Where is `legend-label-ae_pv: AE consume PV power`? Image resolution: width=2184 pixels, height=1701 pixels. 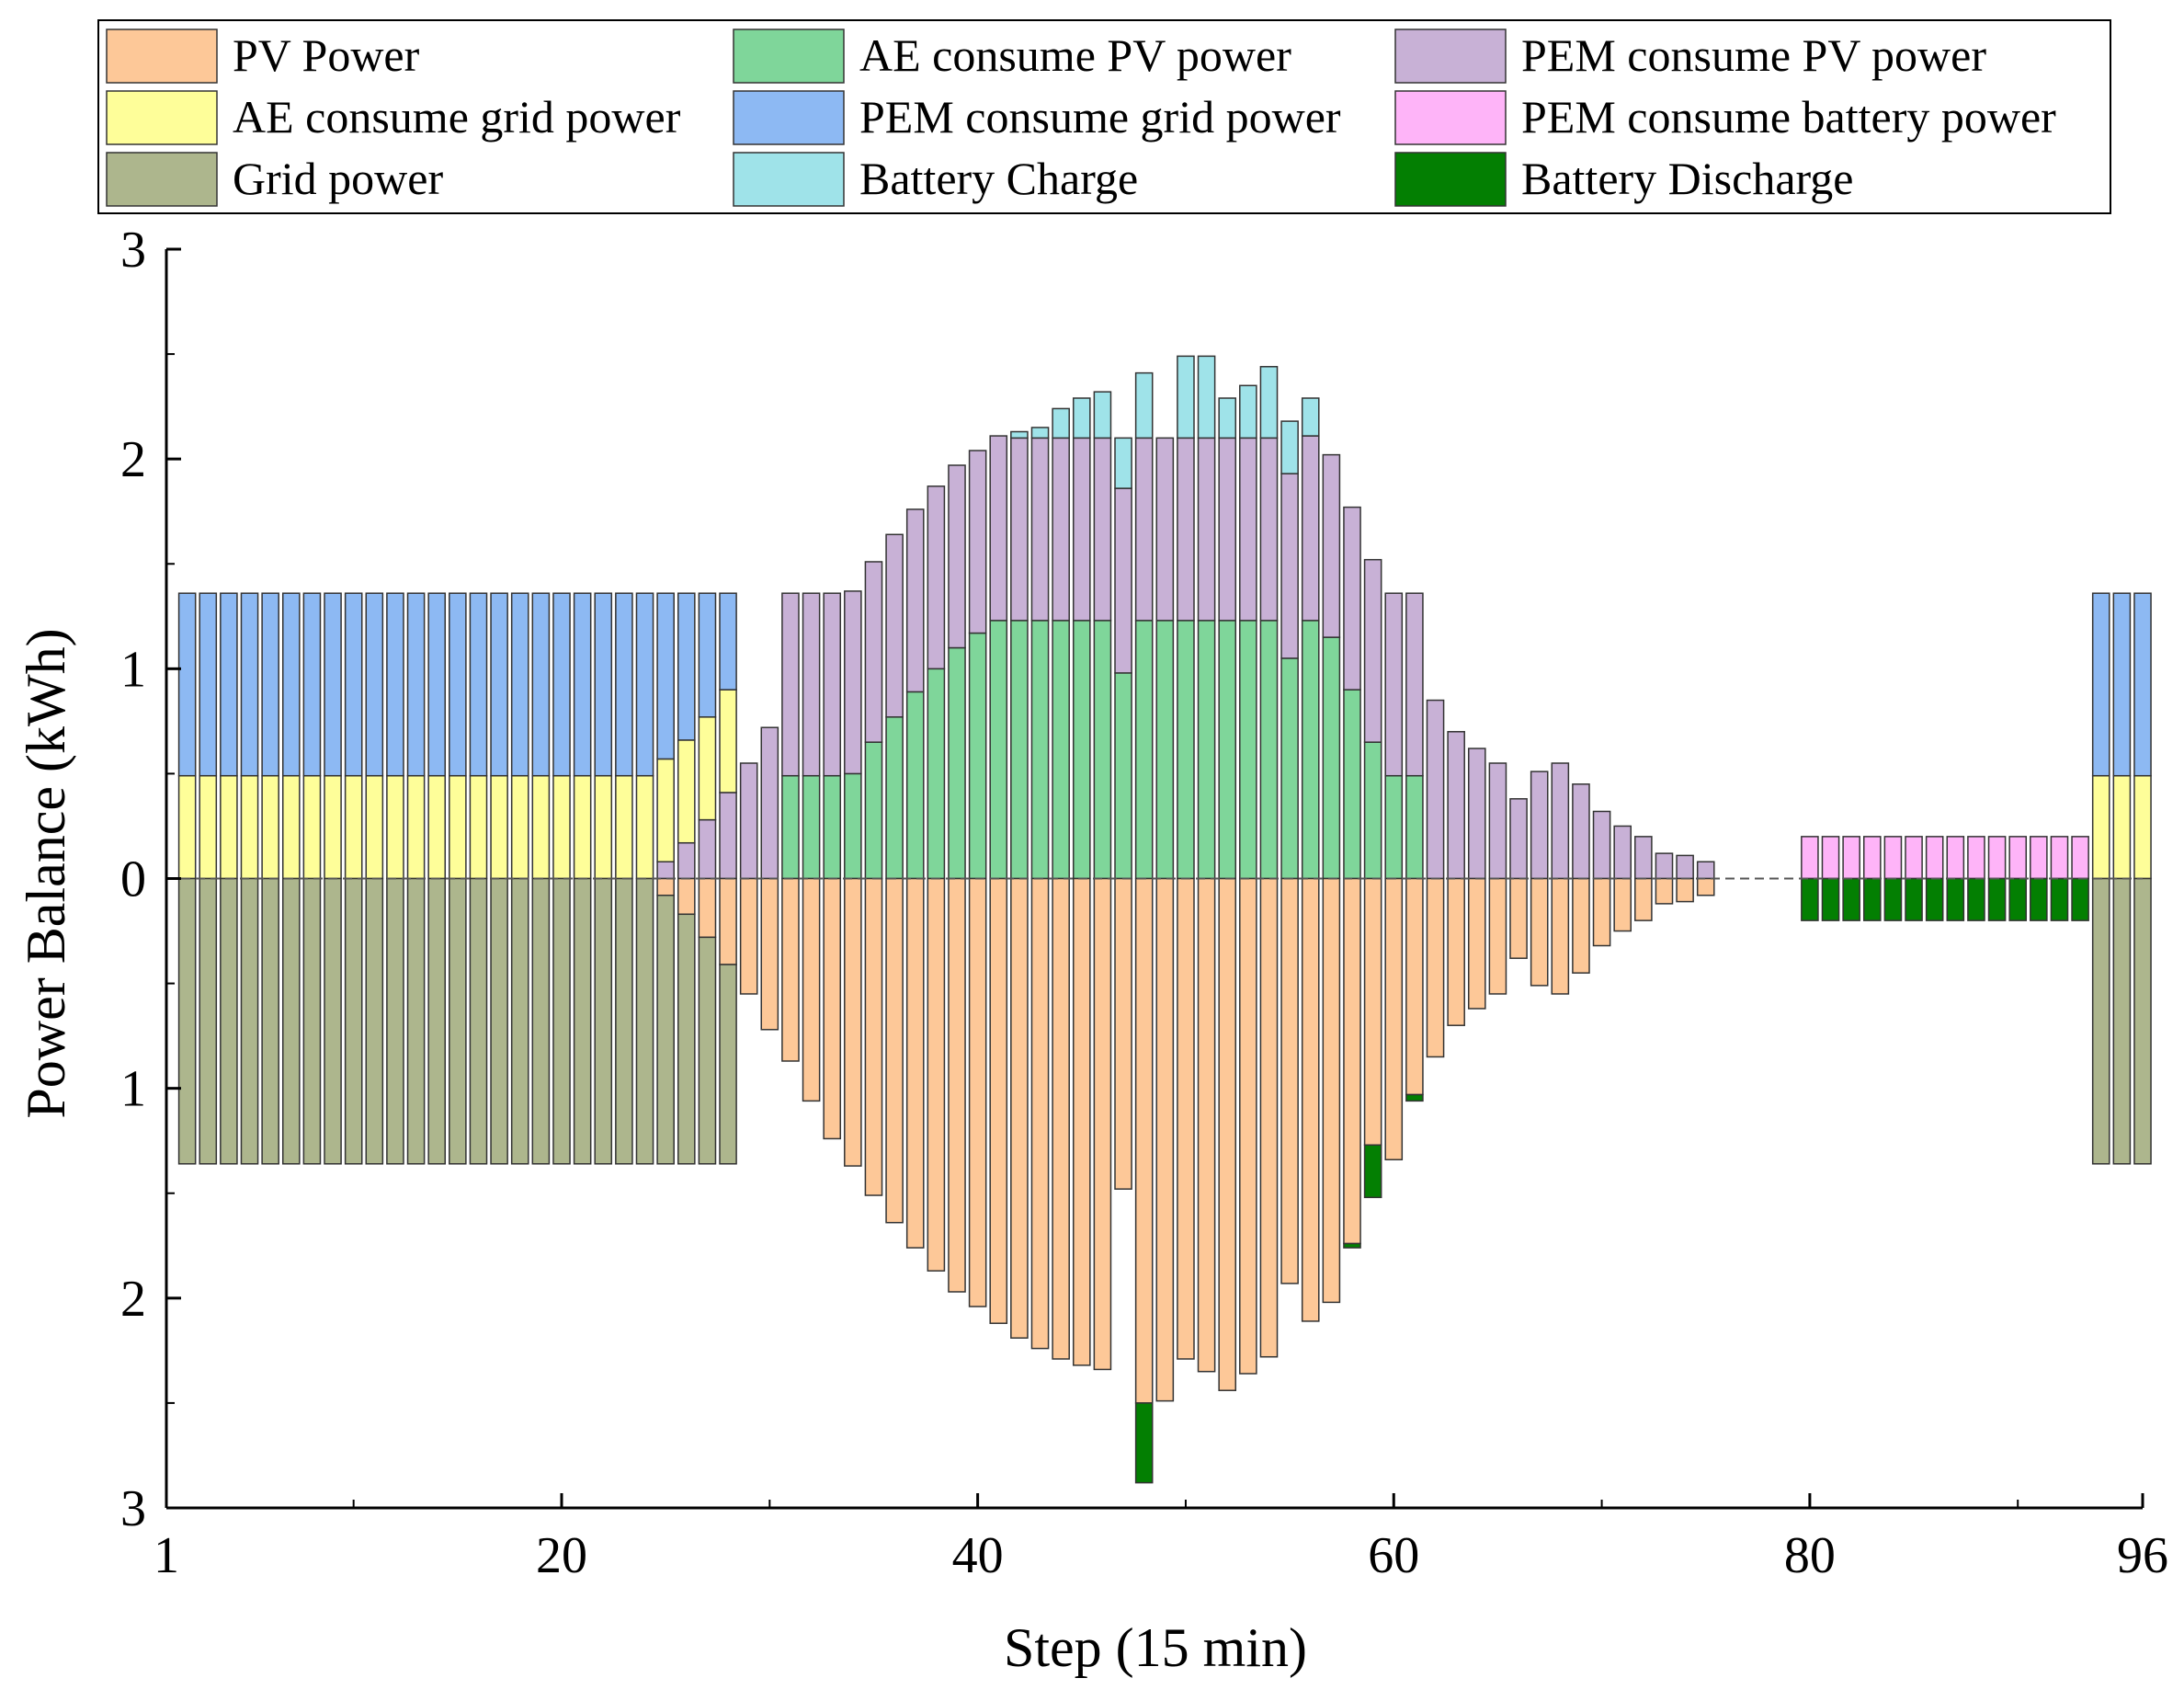
legend-label-ae_pv: AE consume PV power is located at coordinates (1075, 55).